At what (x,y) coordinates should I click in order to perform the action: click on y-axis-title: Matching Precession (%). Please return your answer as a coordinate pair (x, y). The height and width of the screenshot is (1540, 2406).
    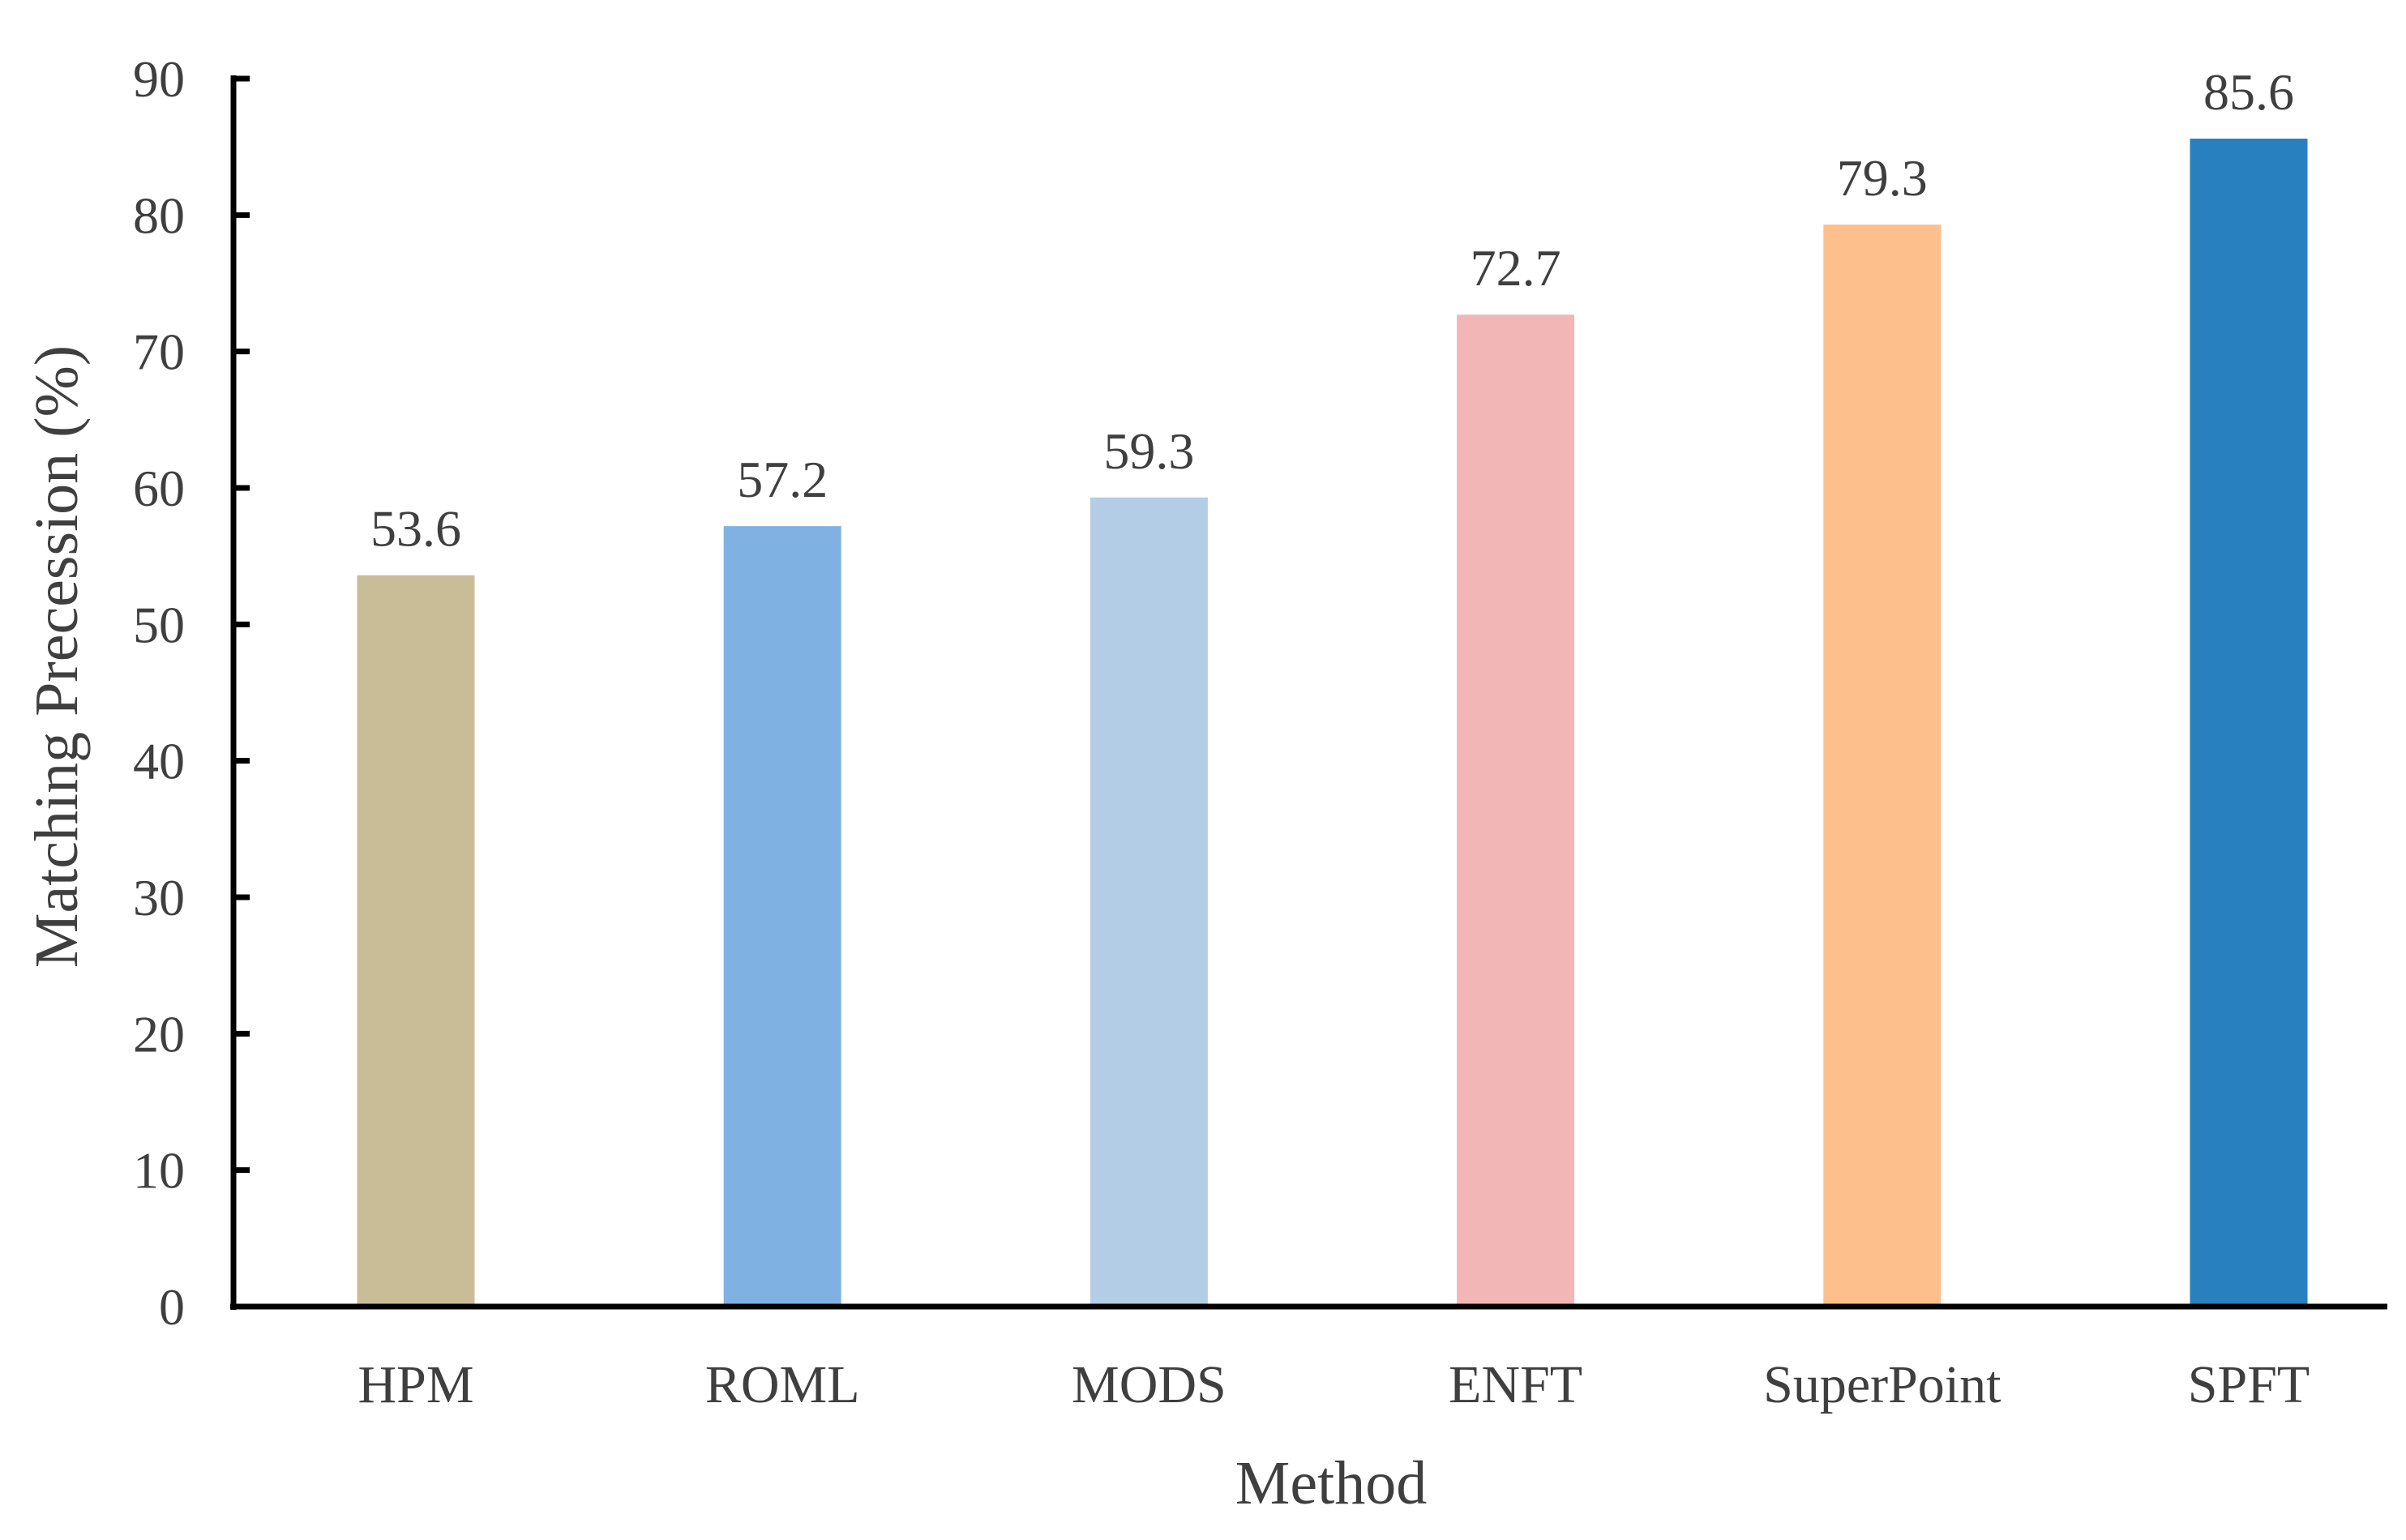
    Looking at the image, I should click on (57, 656).